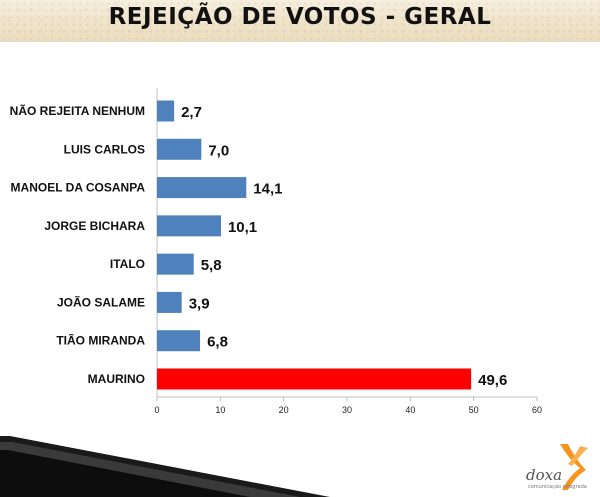 The width and height of the screenshot is (600, 497). I want to click on category-label: TIÃO MIRANDA, so click(100, 340).